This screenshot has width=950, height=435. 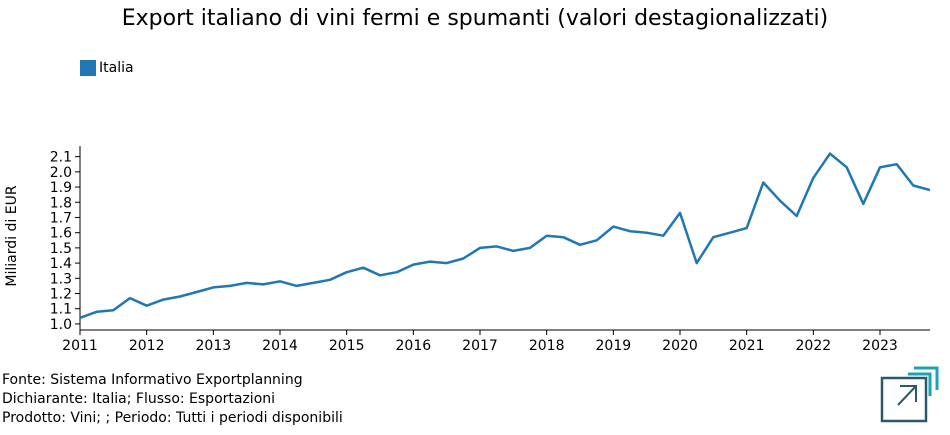 I want to click on chart-legend: Italia, so click(x=107, y=68).